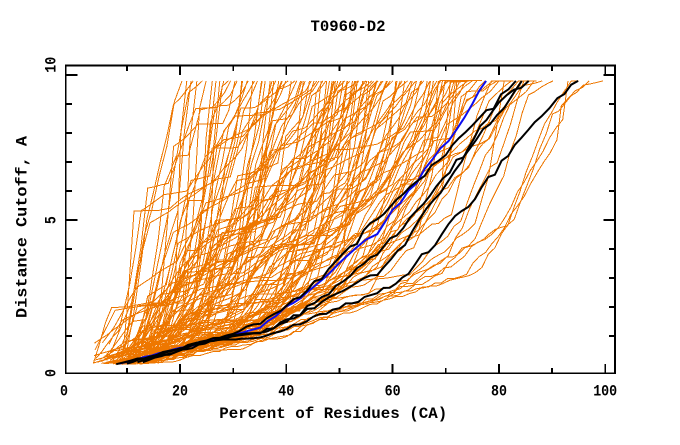 The height and width of the screenshot is (445, 680). Describe the element at coordinates (333, 414) in the screenshot. I see `svg-text: Percent of Residues (CA)` at that location.